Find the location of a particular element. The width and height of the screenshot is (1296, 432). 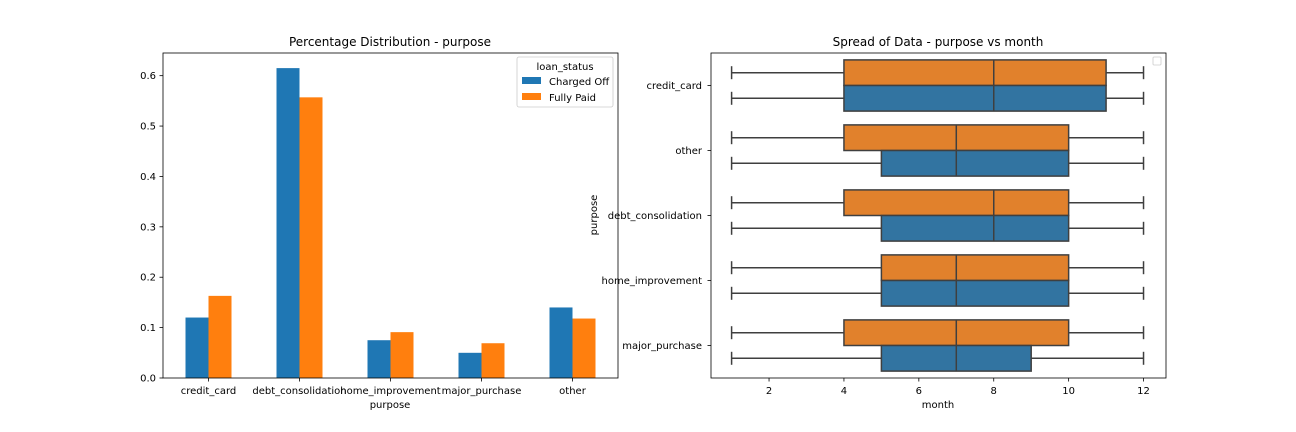

box-y-tick-label-credit-card: credit_card is located at coordinates (675, 86).